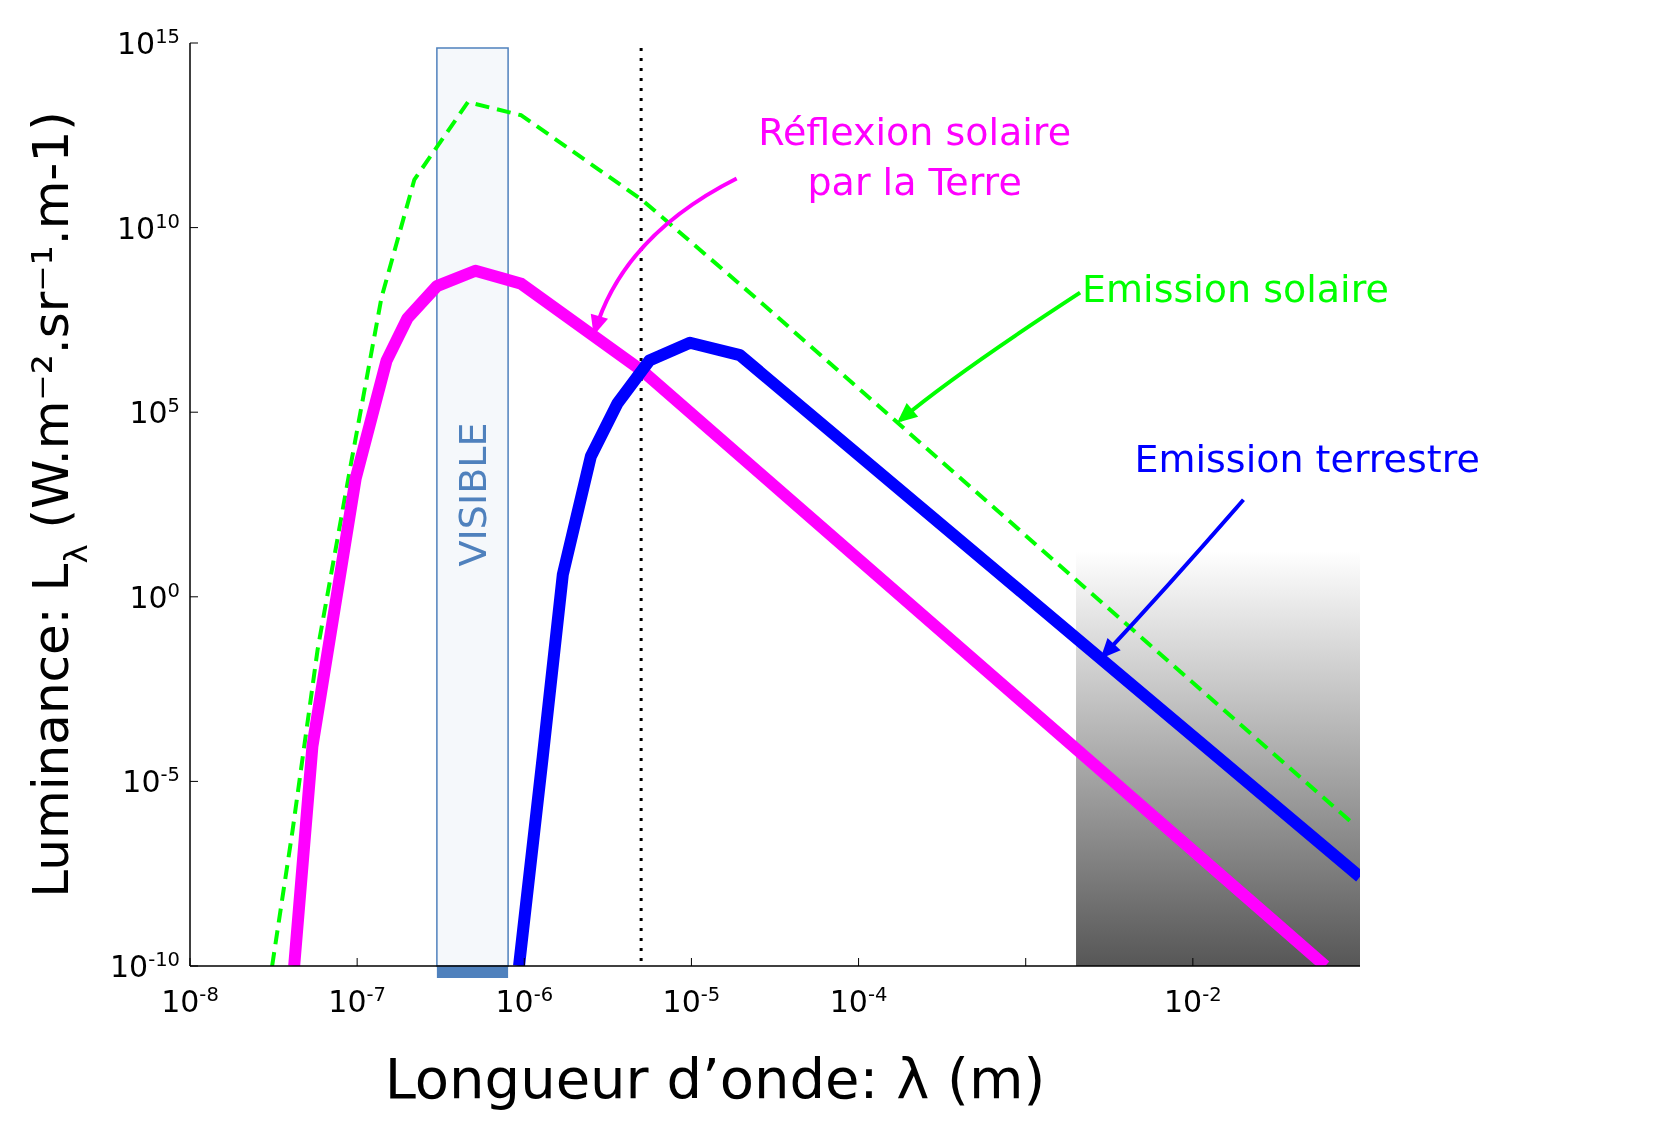 The width and height of the screenshot is (1676, 1128). I want to click on y-tick-label: 10$^{0}$, so click(154, 596).